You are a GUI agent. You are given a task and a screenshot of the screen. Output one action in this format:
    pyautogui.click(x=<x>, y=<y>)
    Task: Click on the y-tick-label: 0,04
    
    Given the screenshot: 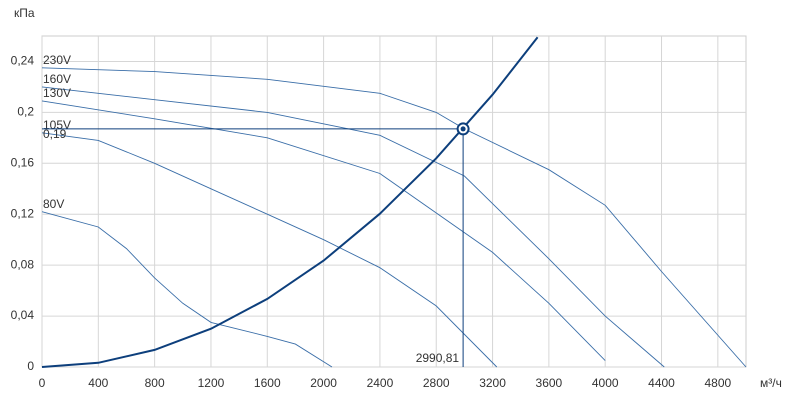 What is the action you would take?
    pyautogui.click(x=23, y=315)
    